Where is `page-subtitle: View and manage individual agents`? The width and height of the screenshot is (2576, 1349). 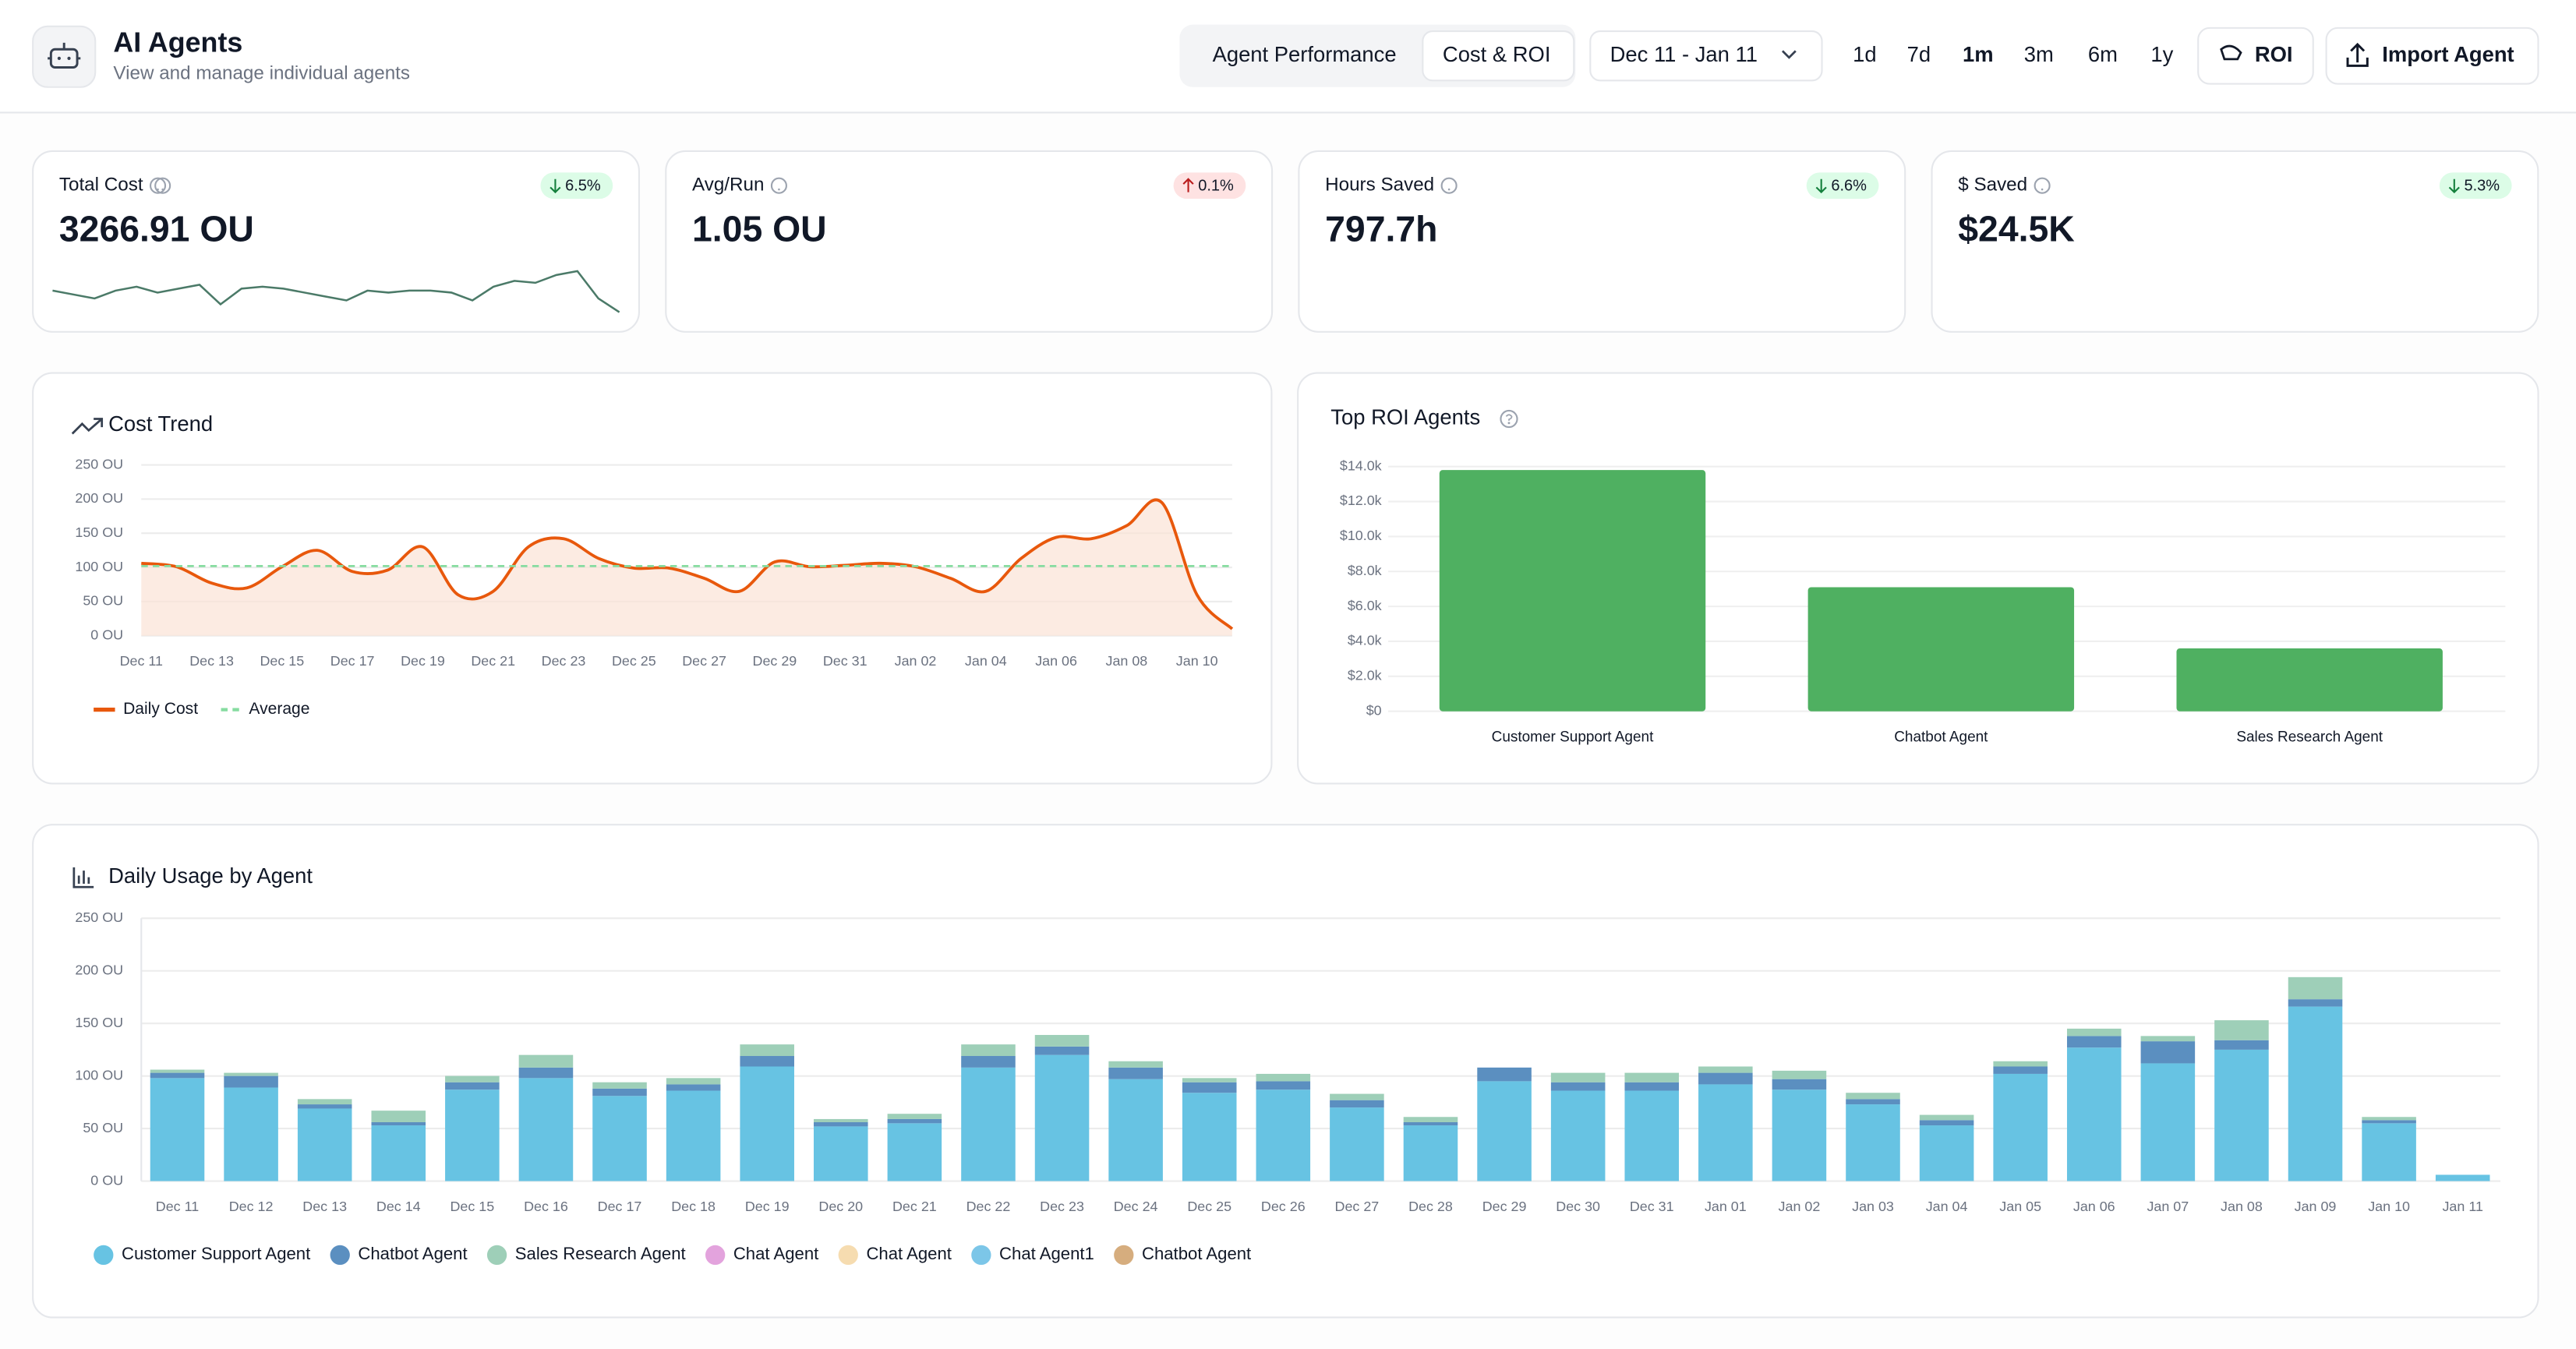
page-subtitle: View and manage individual agents is located at coordinates (261, 72).